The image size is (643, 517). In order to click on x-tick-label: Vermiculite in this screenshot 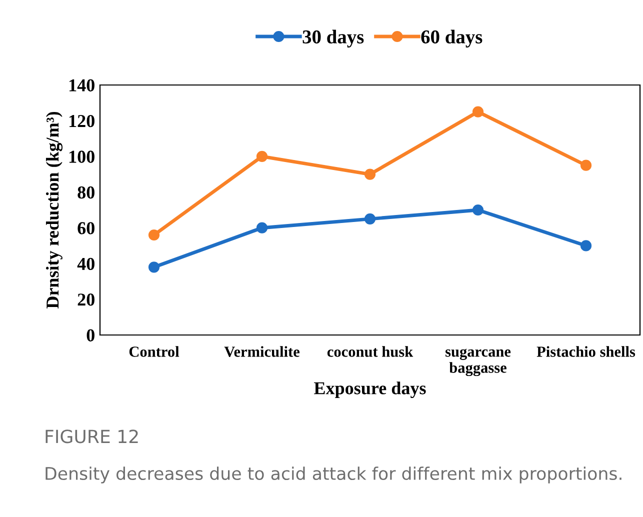, I will do `click(262, 351)`.